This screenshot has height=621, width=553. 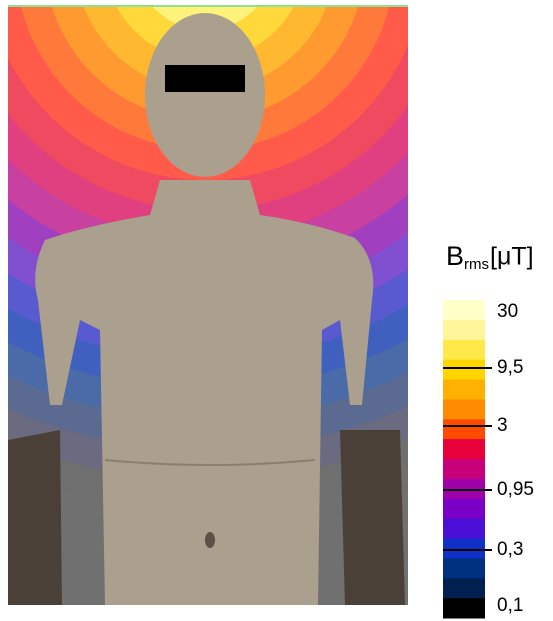 I want to click on left-arm, so click(x=35, y=517).